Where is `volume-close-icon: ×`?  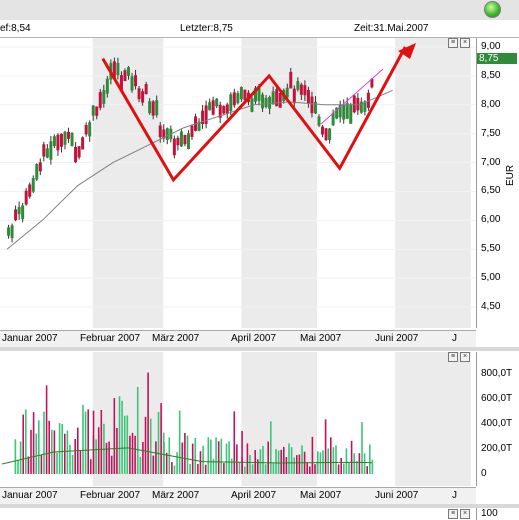 volume-close-icon: × is located at coordinates (465, 357).